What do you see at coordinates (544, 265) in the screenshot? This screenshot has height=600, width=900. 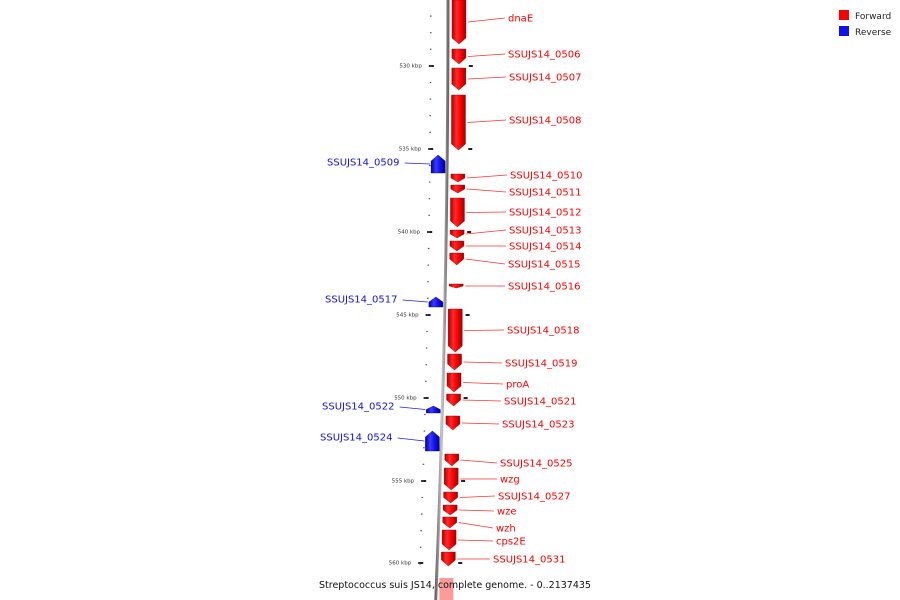 I see `gene-label: SSUJS14_0515` at bounding box center [544, 265].